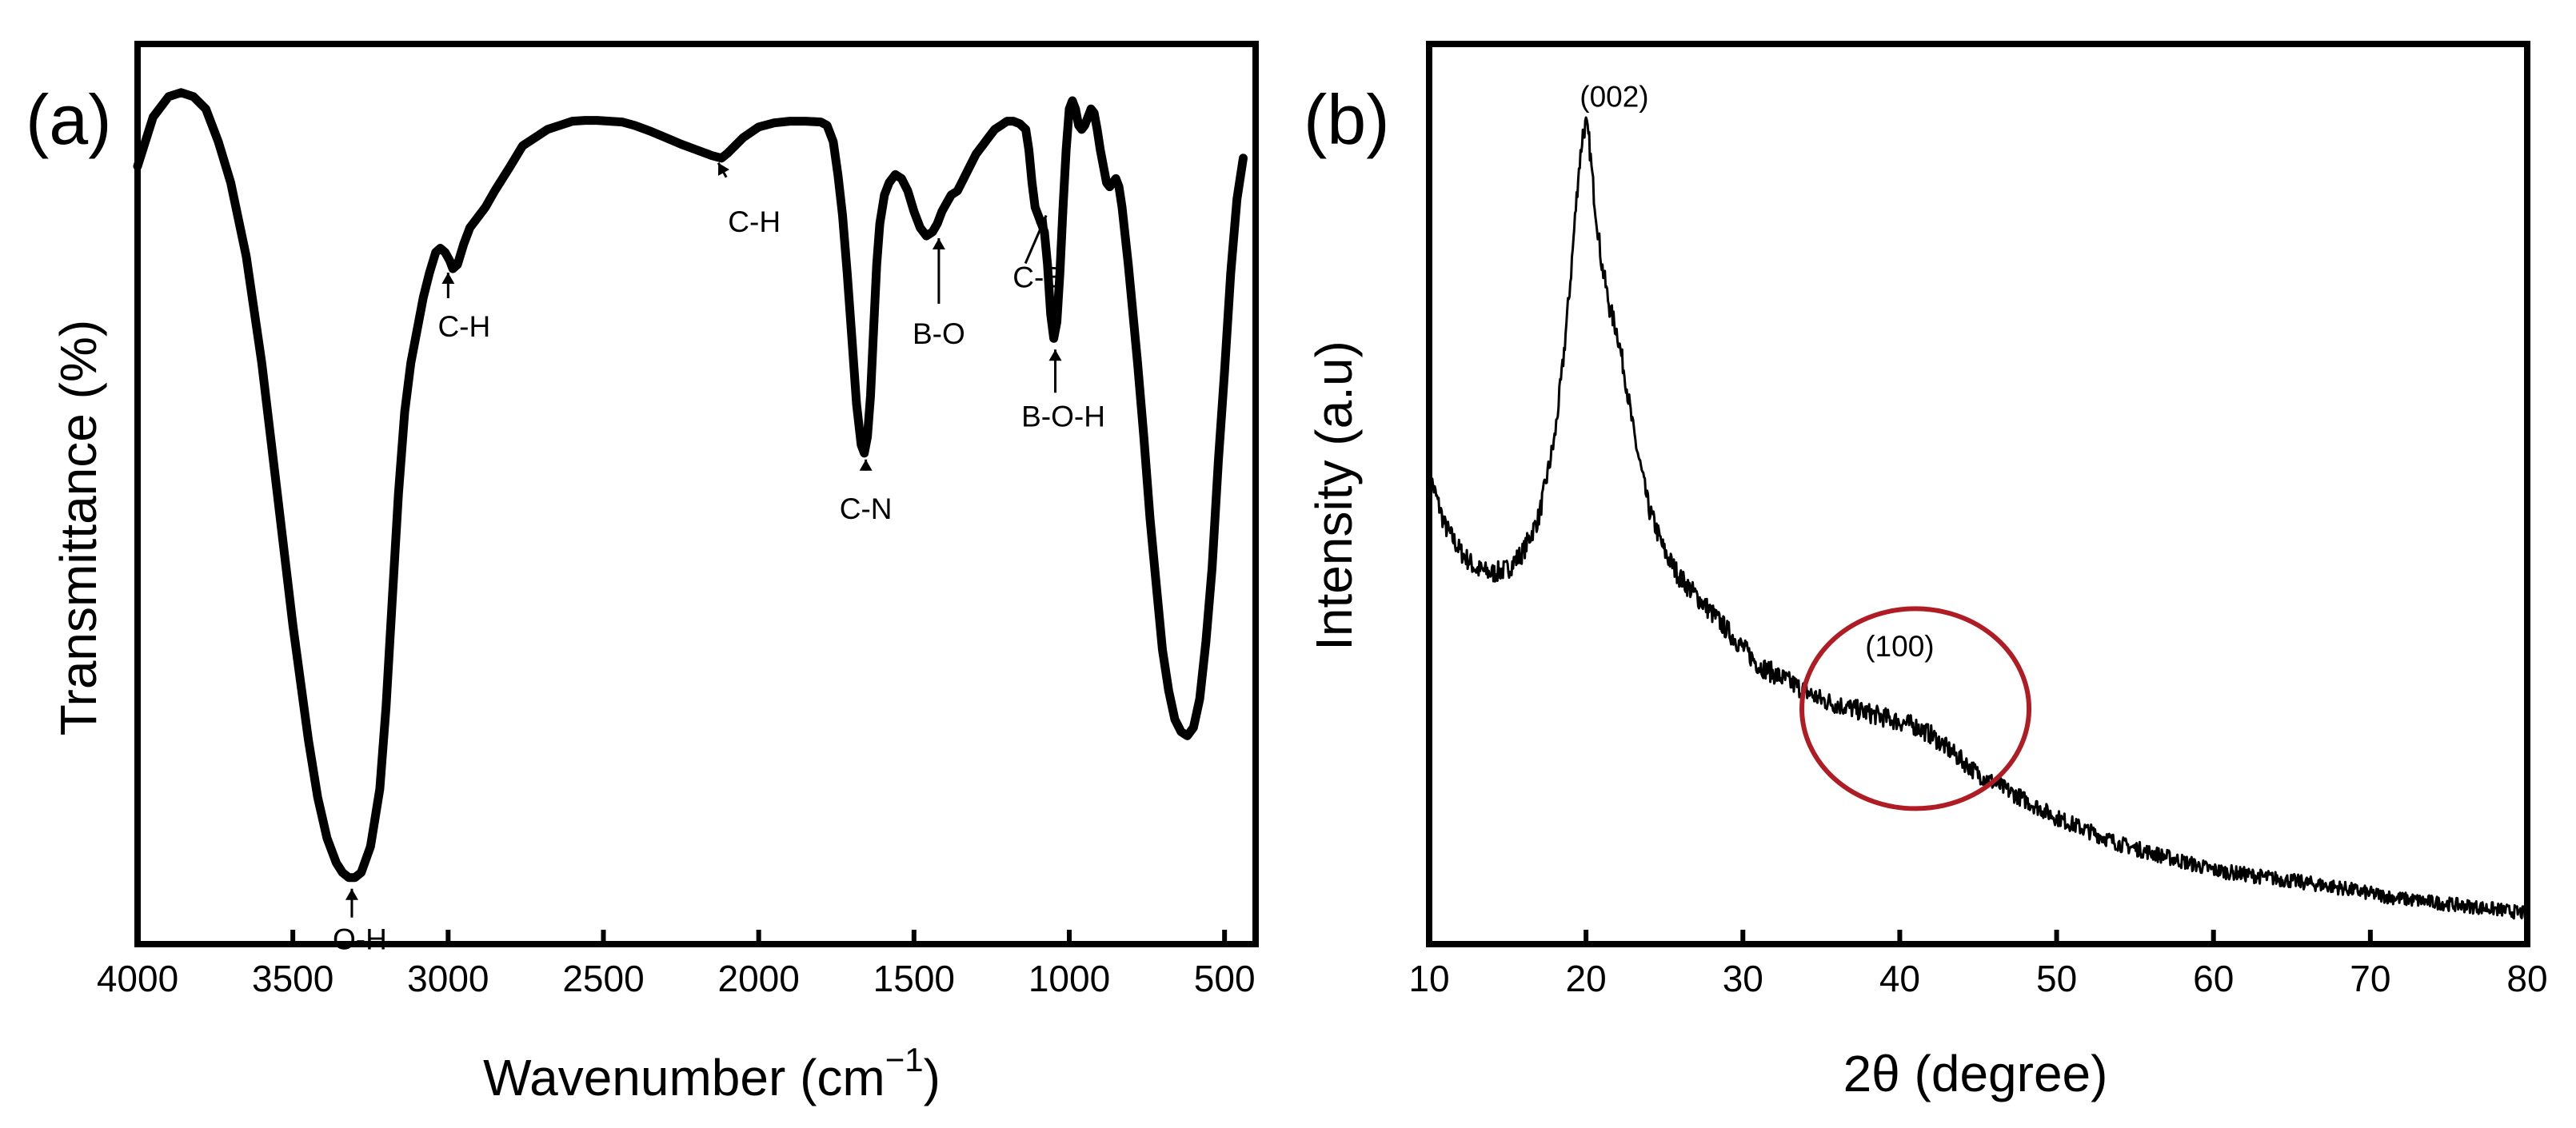 This screenshot has width=2576, height=1128. I want to click on panel-a-xlabel: Wavenumber (cm−1), so click(712, 1073).